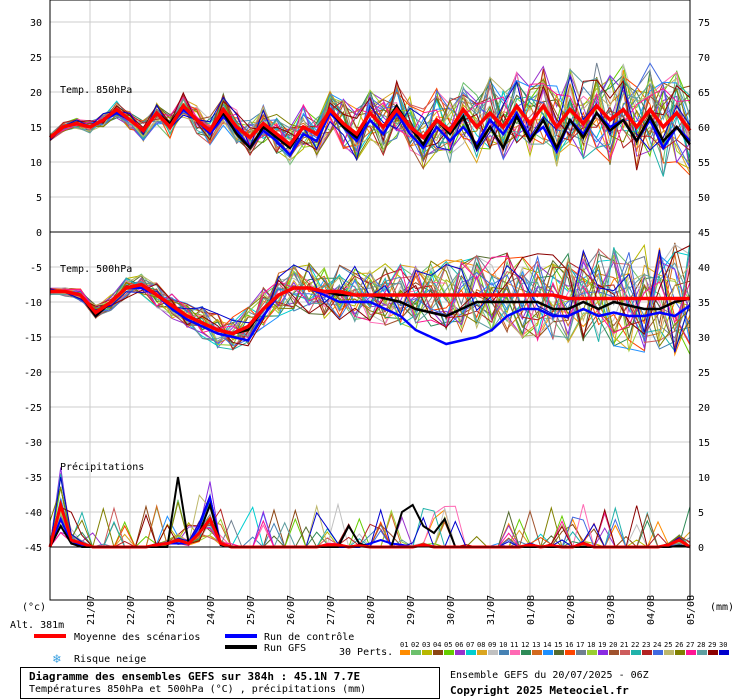 This screenshot has width=740, height=700. Describe the element at coordinates (331, 610) in the screenshot. I see `date-tick-label: 27/07` at that location.